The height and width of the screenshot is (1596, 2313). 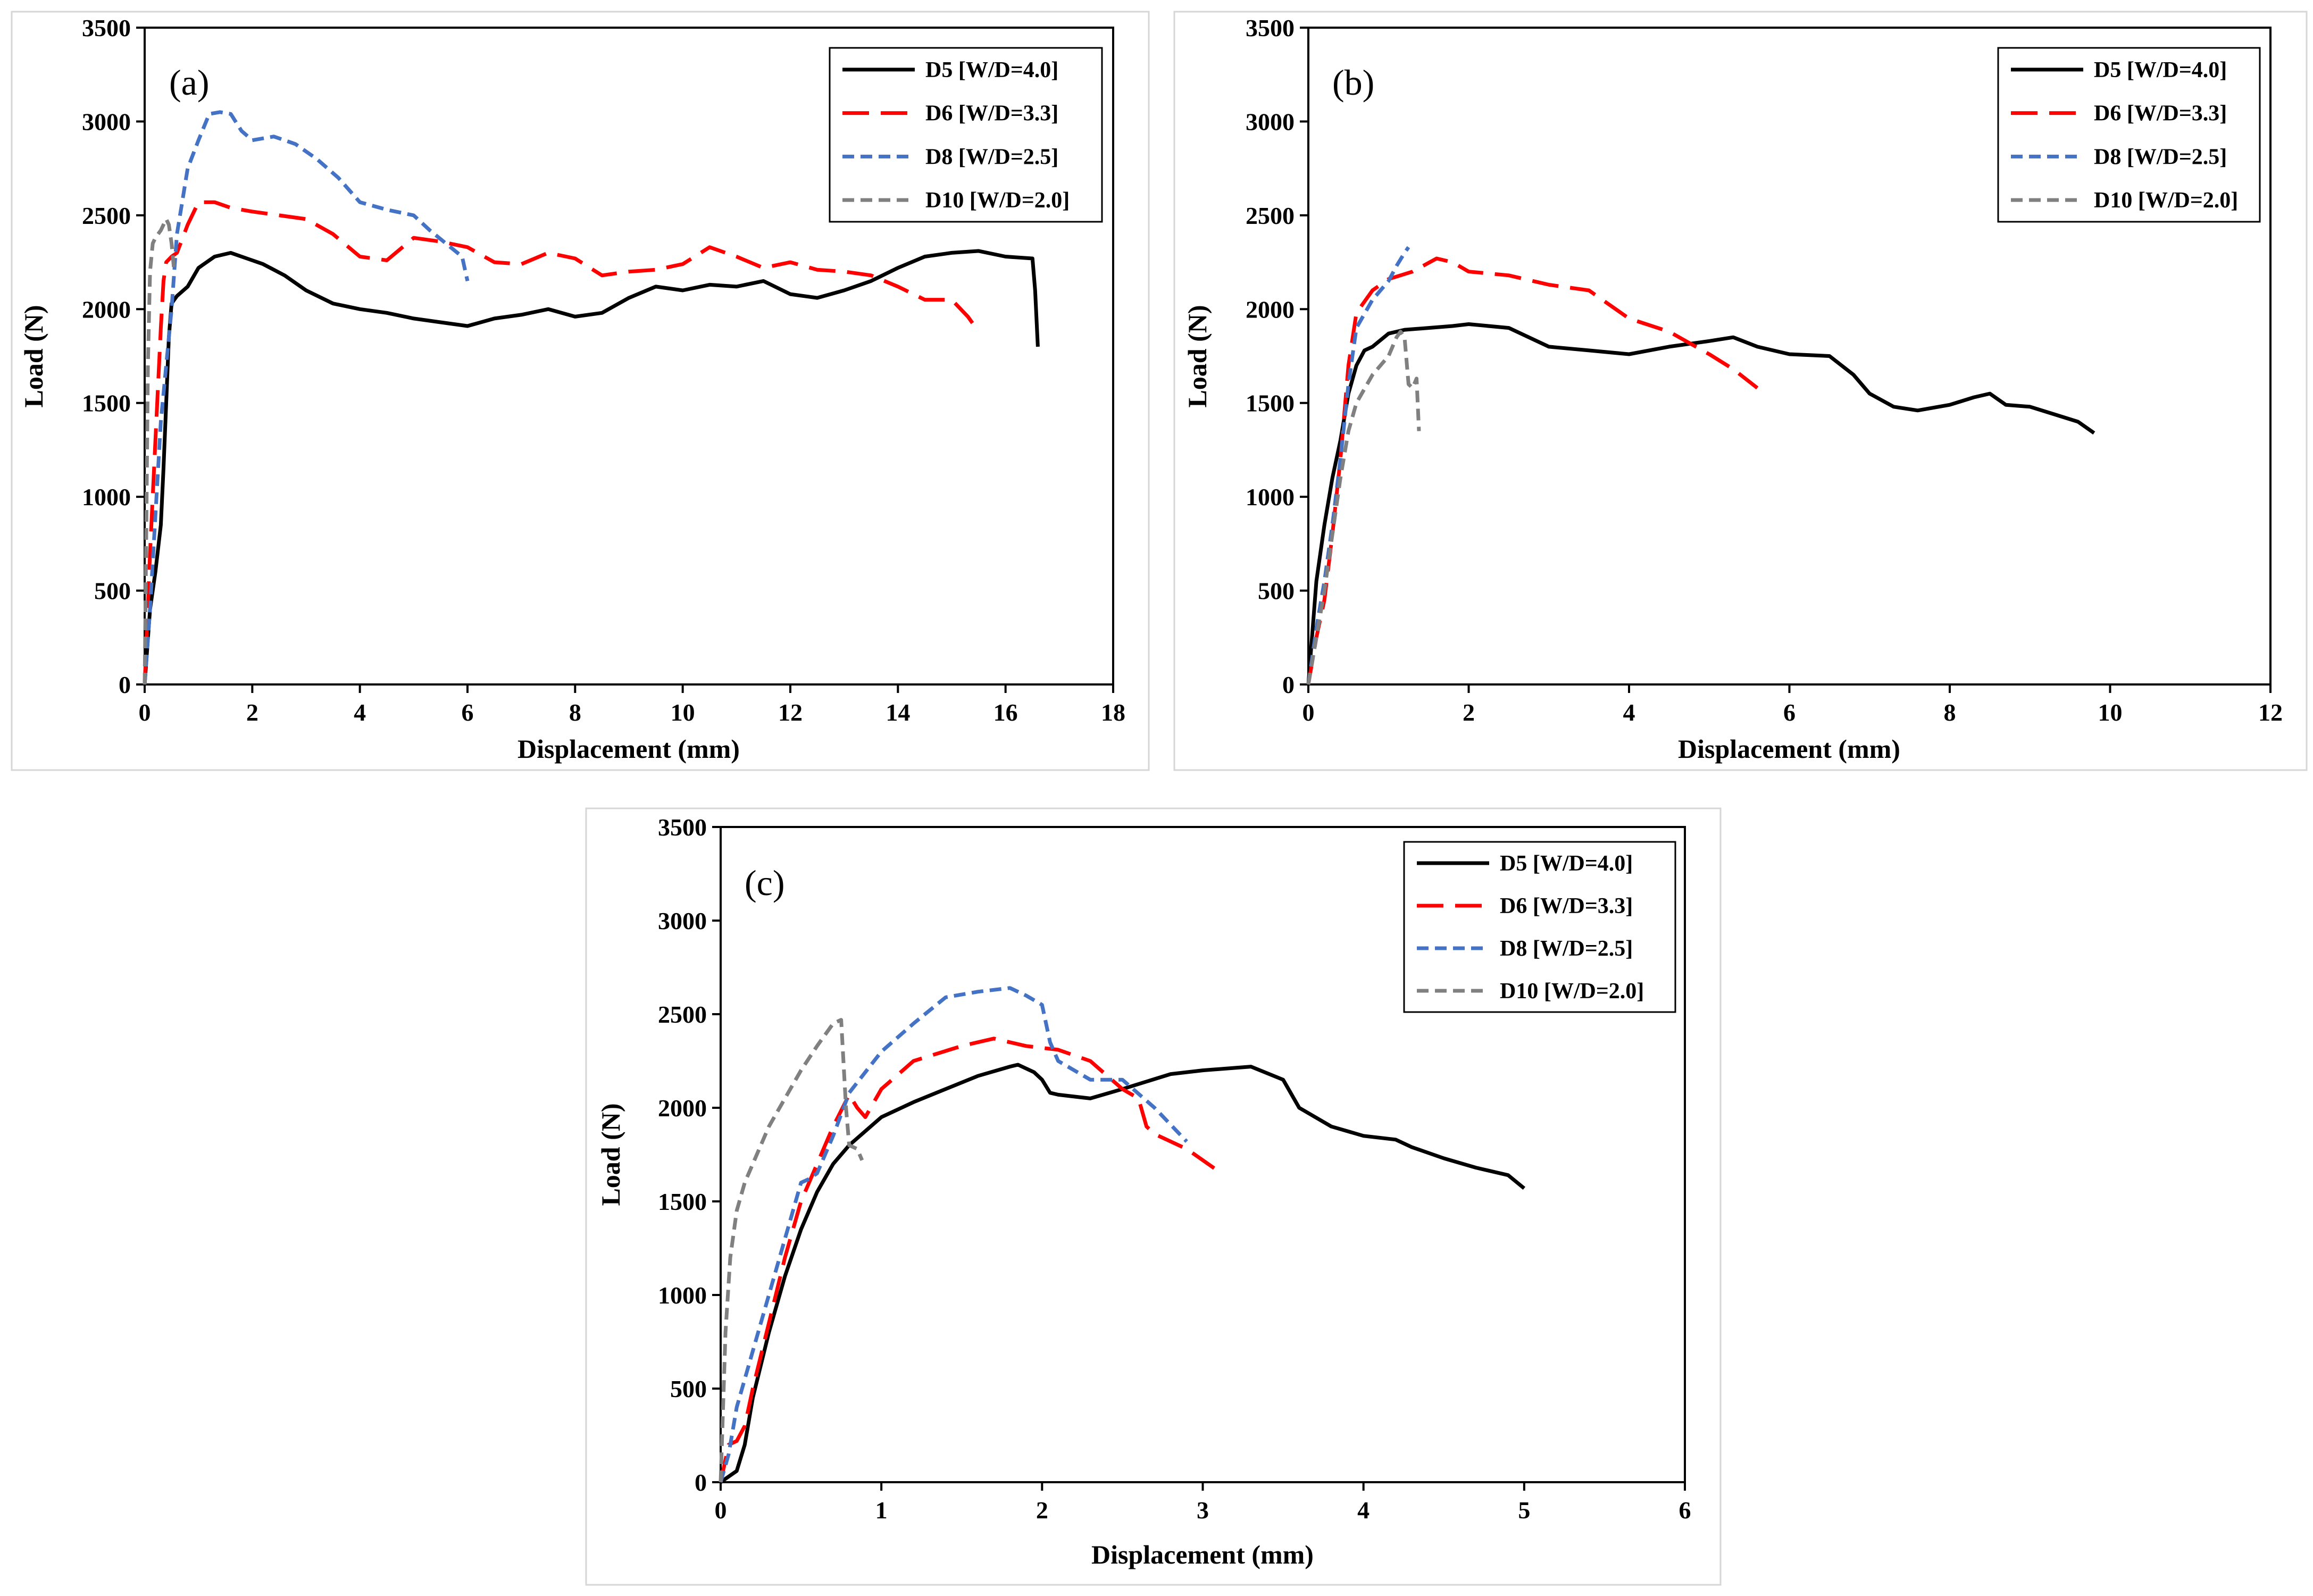 What do you see at coordinates (881, 1510) in the screenshot?
I see `x-tick-label: 1` at bounding box center [881, 1510].